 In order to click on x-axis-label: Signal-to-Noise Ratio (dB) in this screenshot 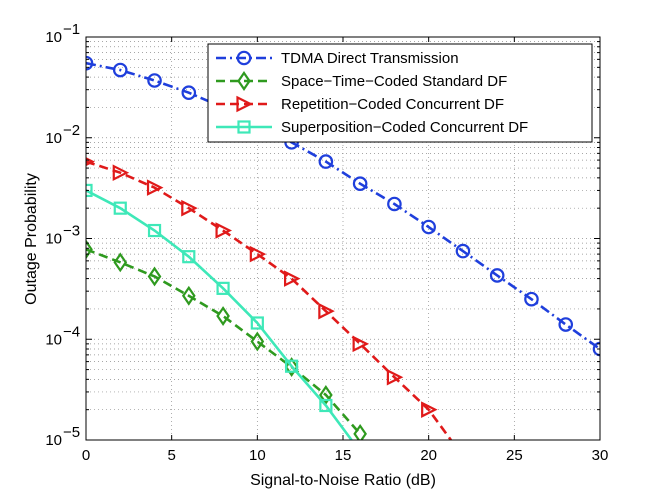, I will do `click(343, 480)`.